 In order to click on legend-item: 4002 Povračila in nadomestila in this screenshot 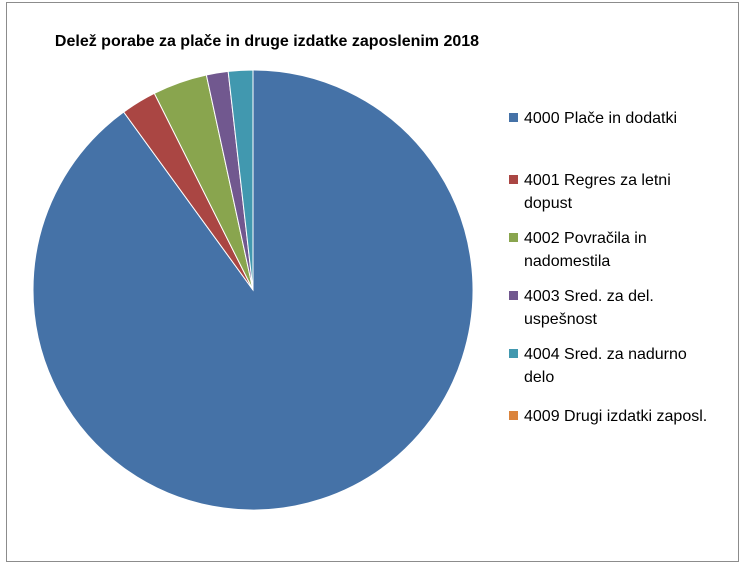, I will do `click(628, 250)`.